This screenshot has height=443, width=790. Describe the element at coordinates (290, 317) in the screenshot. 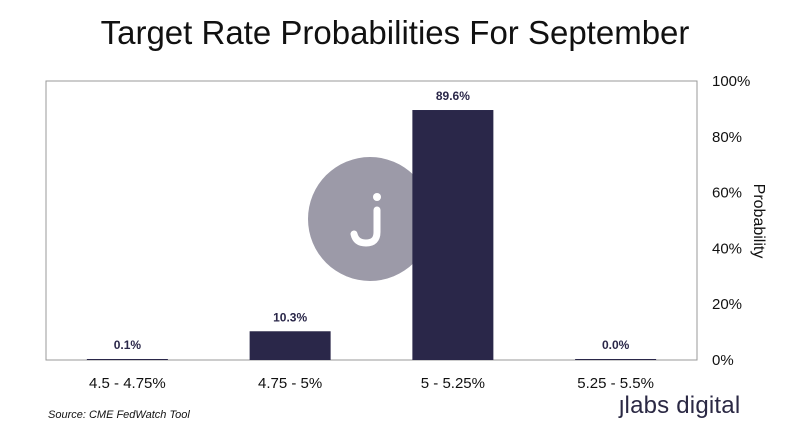

I see `bar-value-label: 10.3%` at that location.